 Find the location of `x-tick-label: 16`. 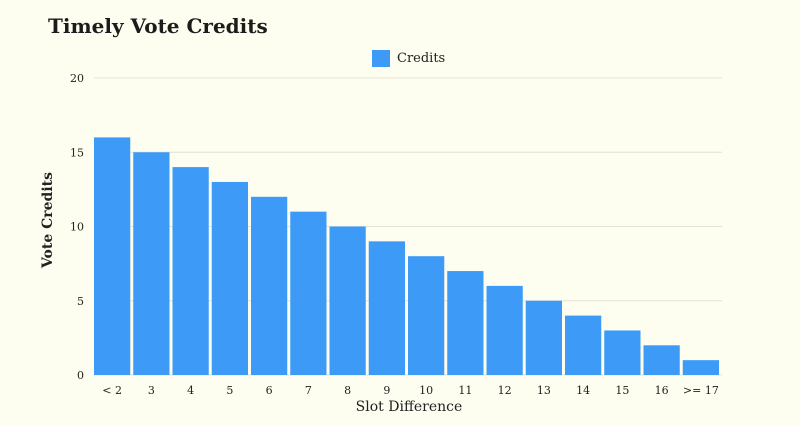

x-tick-label: 16 is located at coordinates (662, 390).